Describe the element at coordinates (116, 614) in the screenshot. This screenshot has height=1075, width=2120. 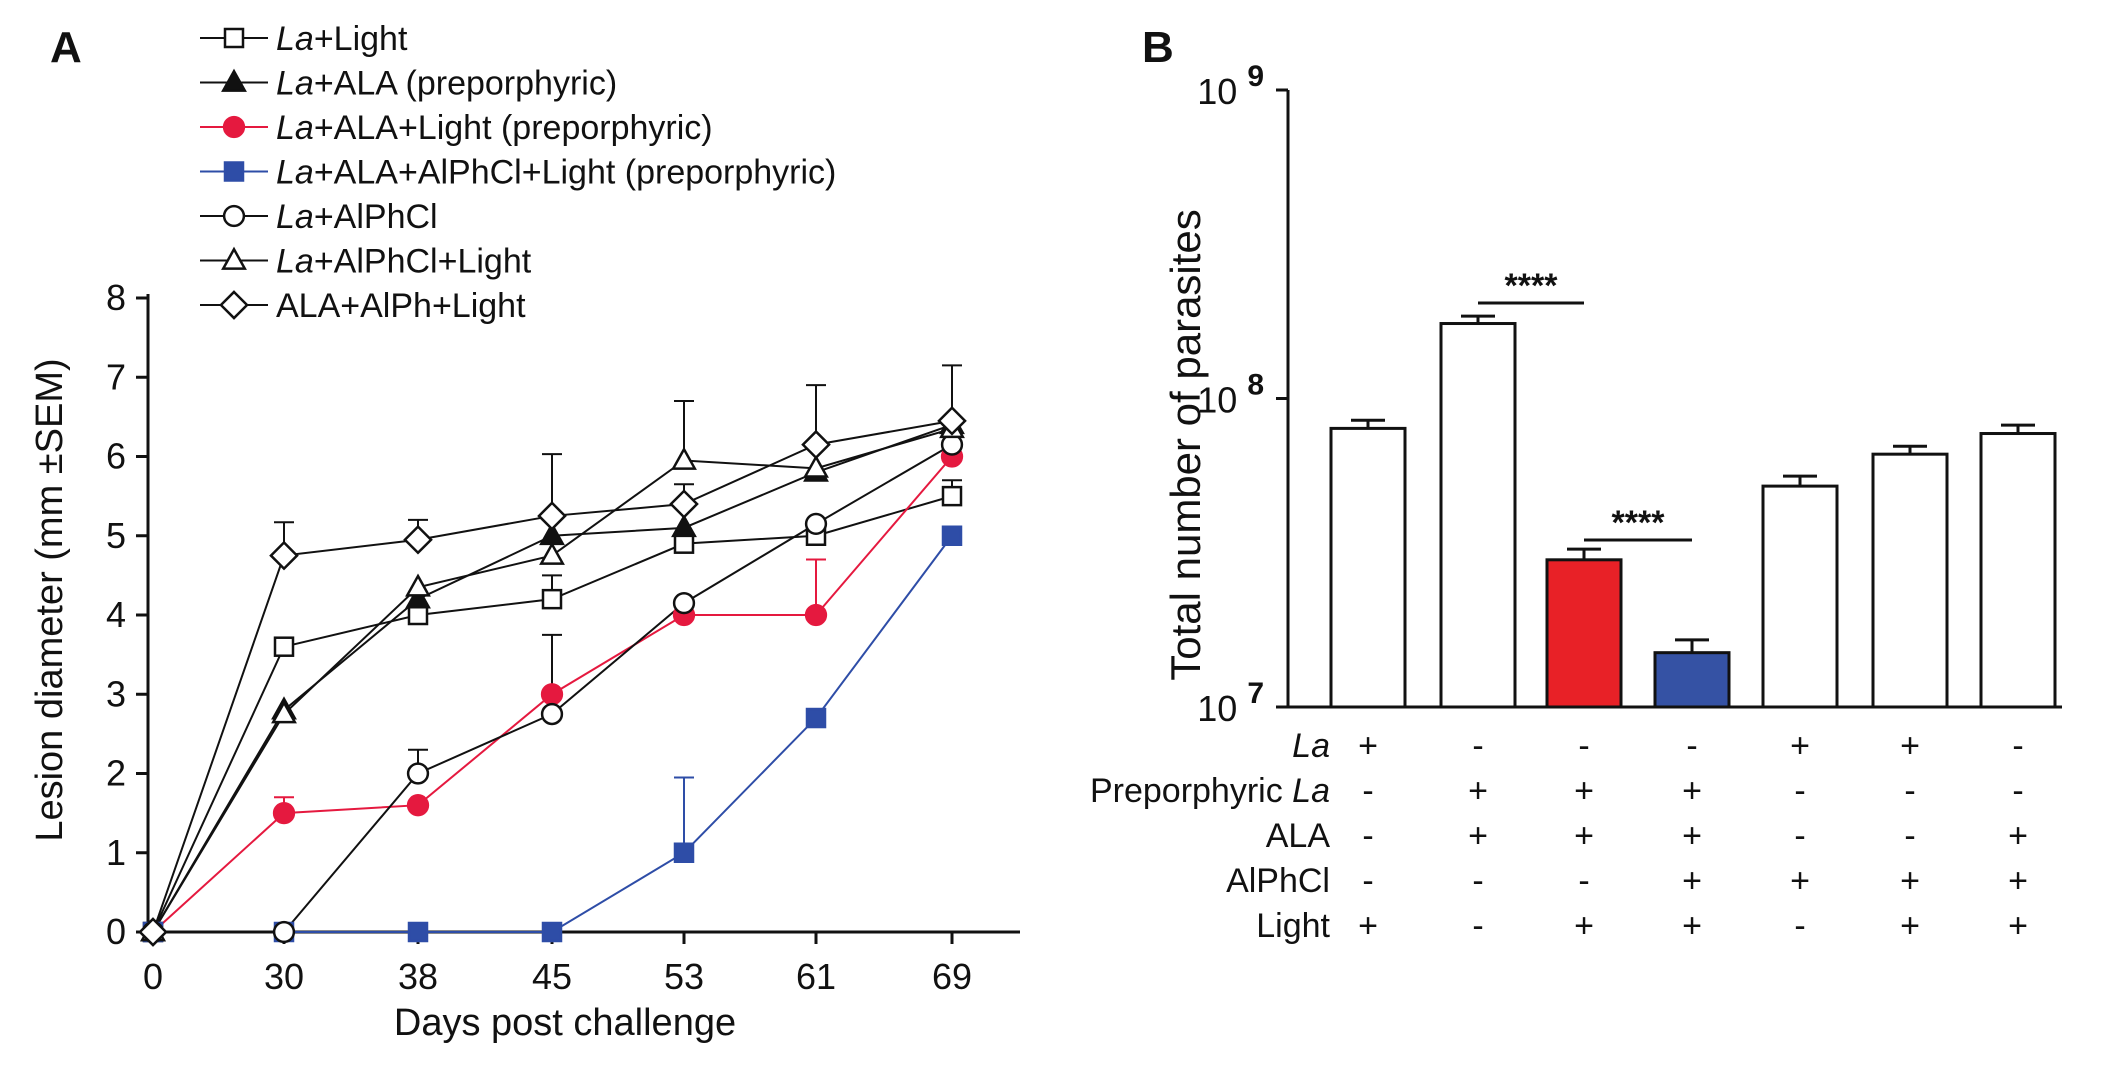
I see `panel-a-y-tick-label: 4` at that location.